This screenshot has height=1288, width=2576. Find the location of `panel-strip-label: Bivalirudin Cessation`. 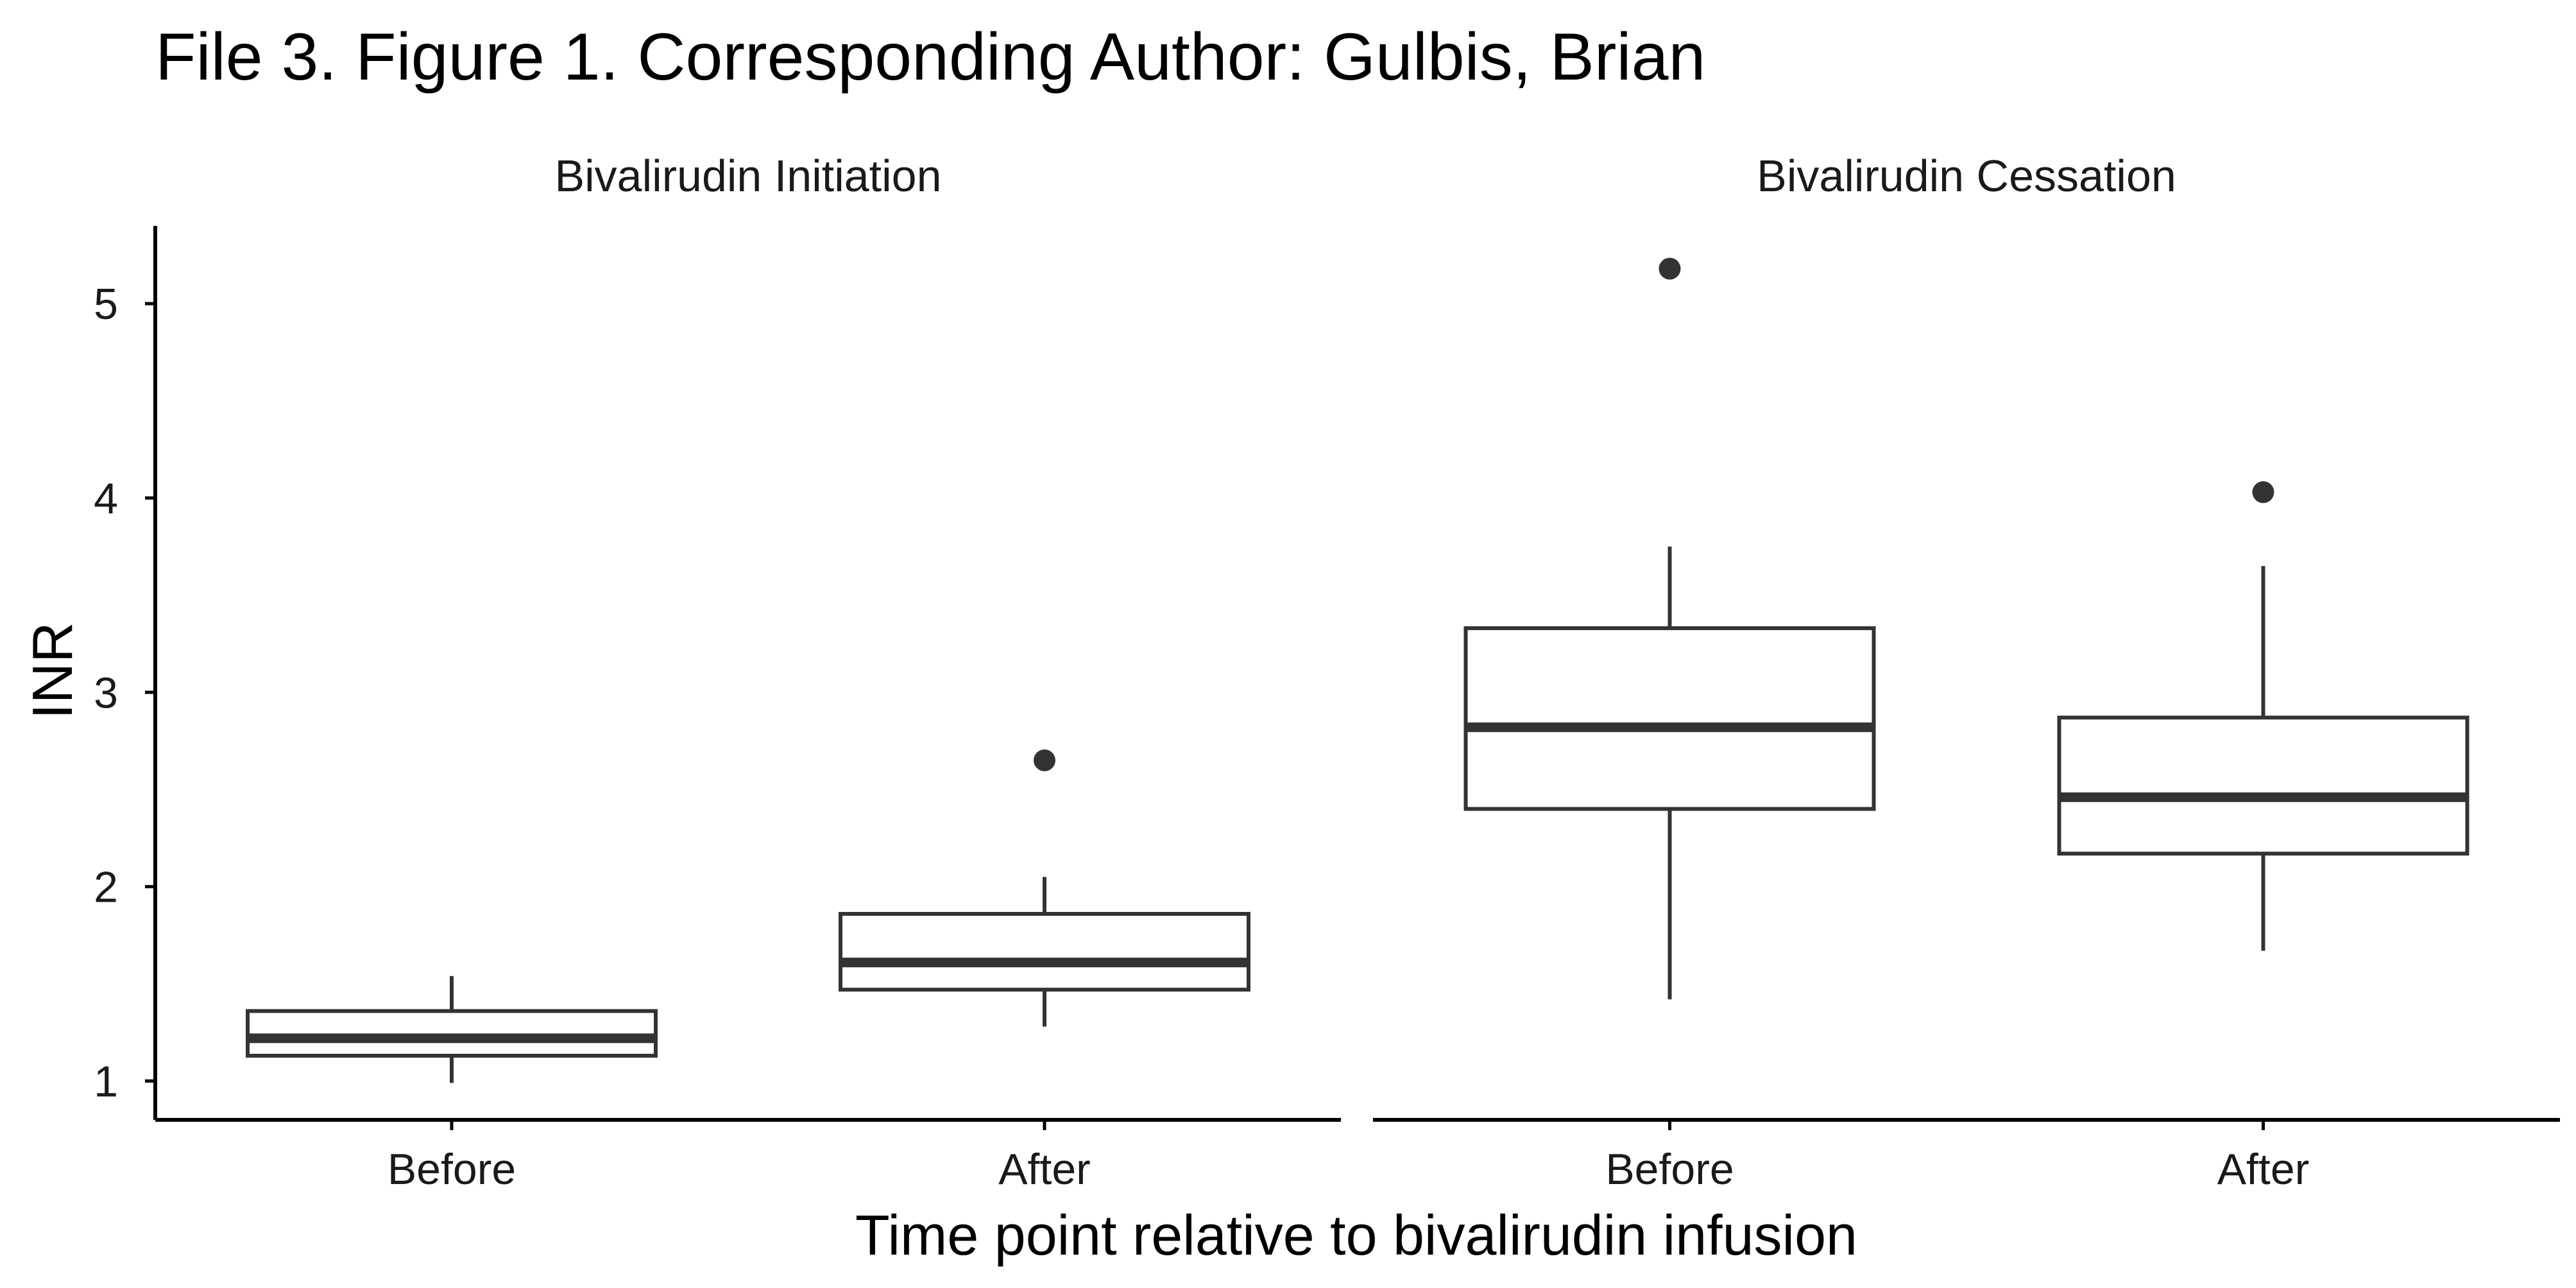

panel-strip-label: Bivalirudin Cessation is located at coordinates (1966, 176).